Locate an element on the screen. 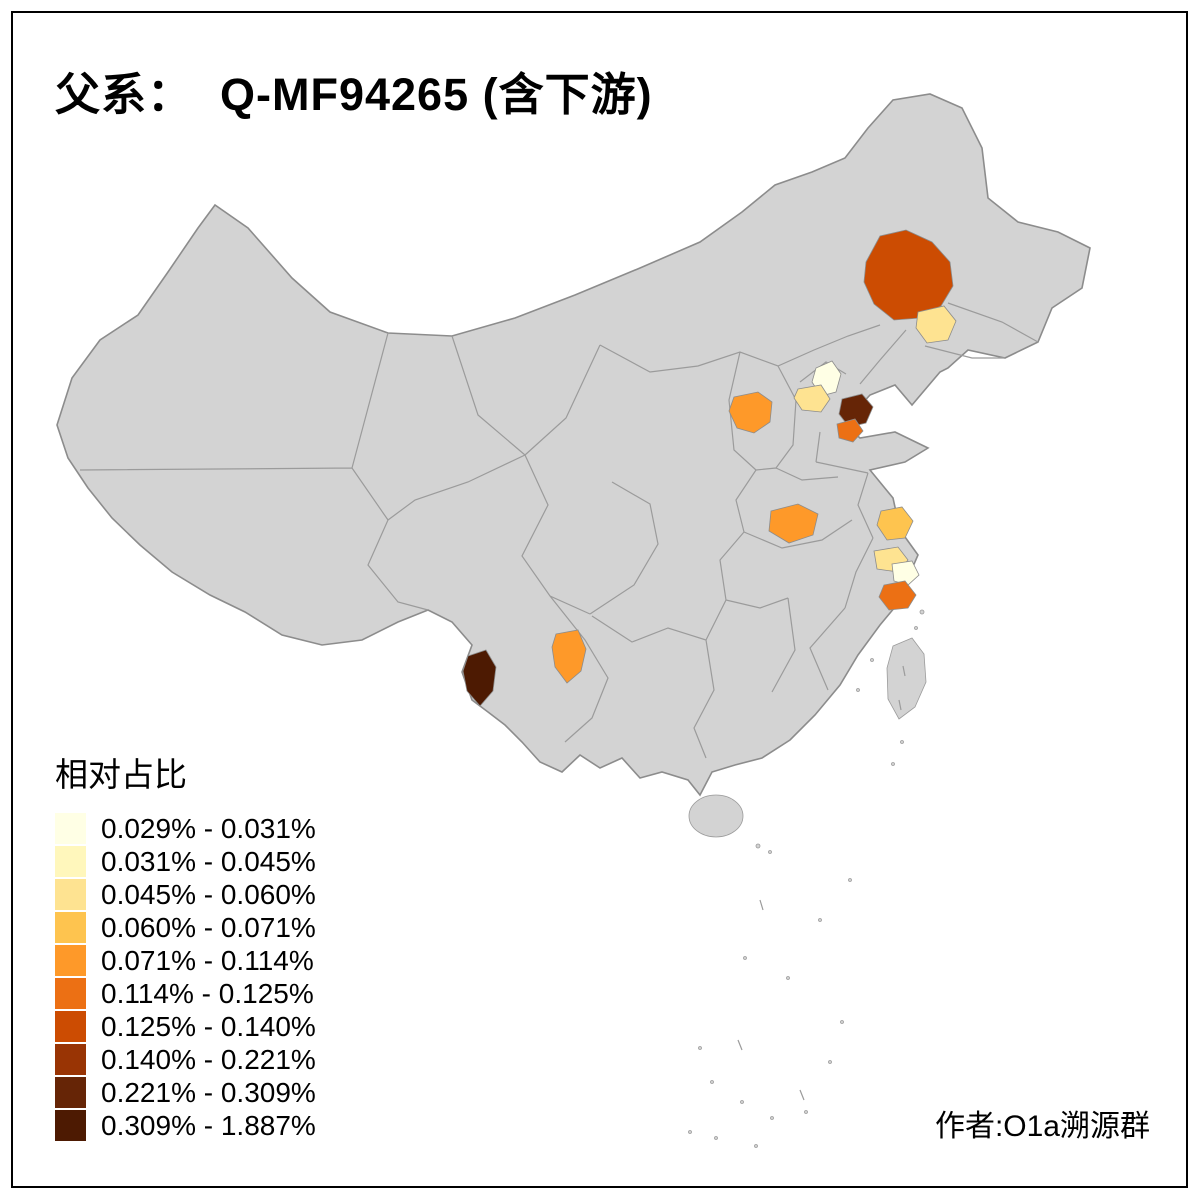 The image size is (1200, 1200). legend-item: 0.060% - 0.071% is located at coordinates (185, 927).